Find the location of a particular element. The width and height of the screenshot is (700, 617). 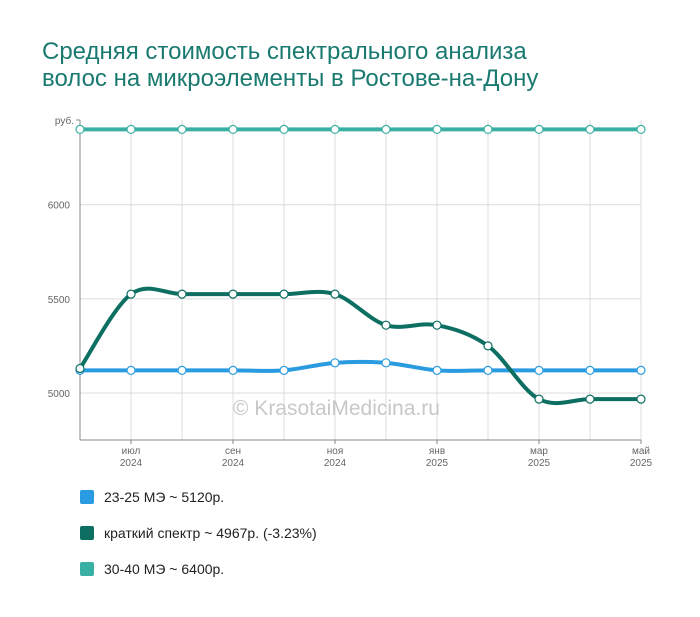

series-line is located at coordinates (360, 366).